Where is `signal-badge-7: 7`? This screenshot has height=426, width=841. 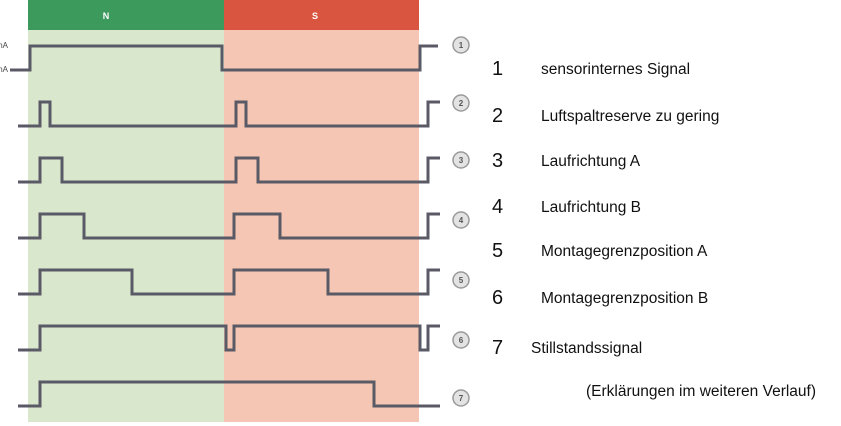 signal-badge-7: 7 is located at coordinates (461, 398).